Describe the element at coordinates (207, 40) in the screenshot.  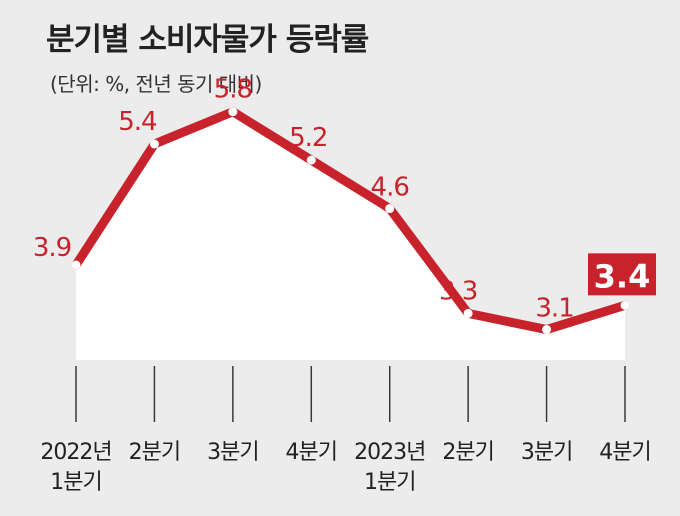
I see `chart-title: 분기별 소비자물가 등락률` at that location.